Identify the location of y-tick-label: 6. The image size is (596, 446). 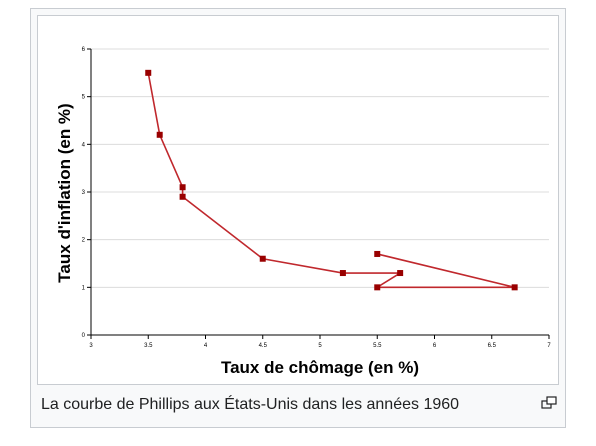
(84, 50).